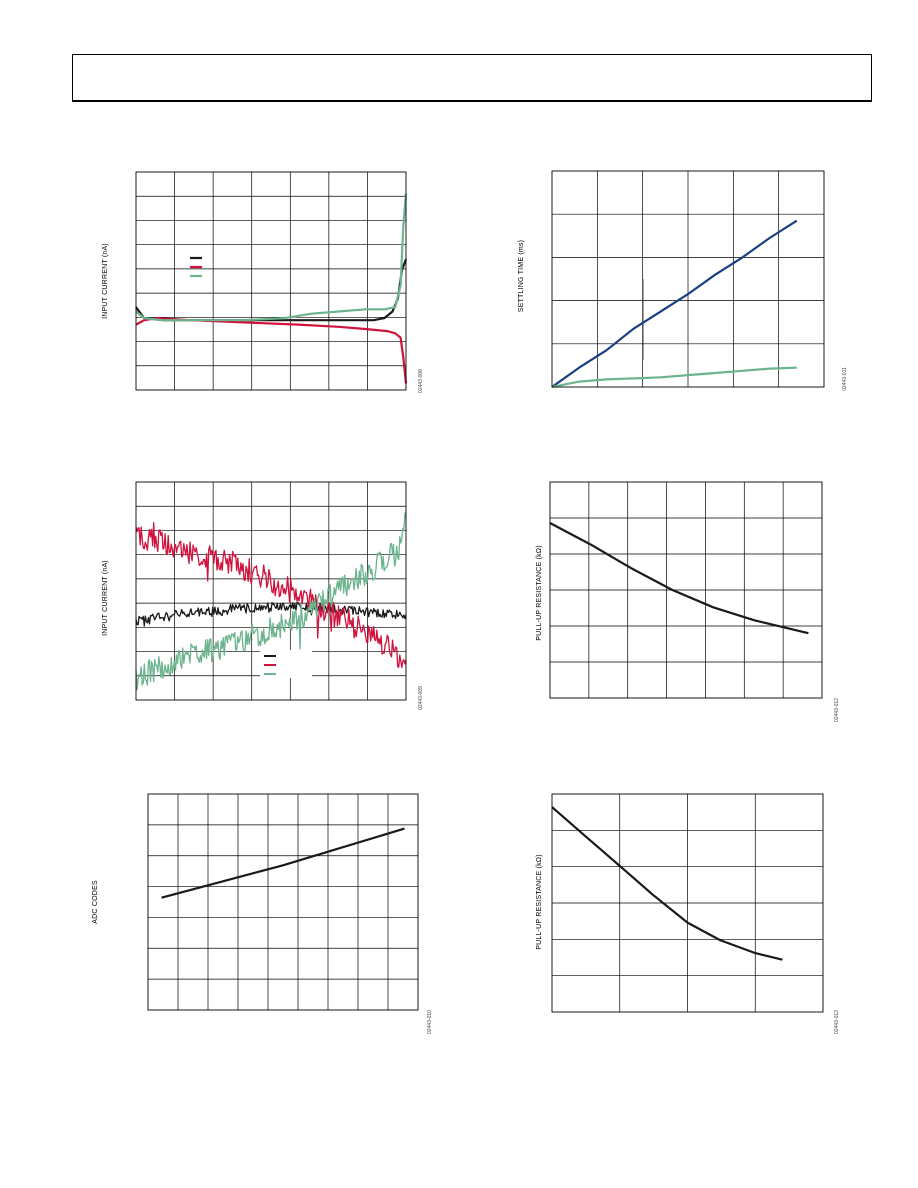 This screenshot has height=1188, width=918. Describe the element at coordinates (430, 1022) in the screenshot. I see `figure-id: 02443-010` at that location.